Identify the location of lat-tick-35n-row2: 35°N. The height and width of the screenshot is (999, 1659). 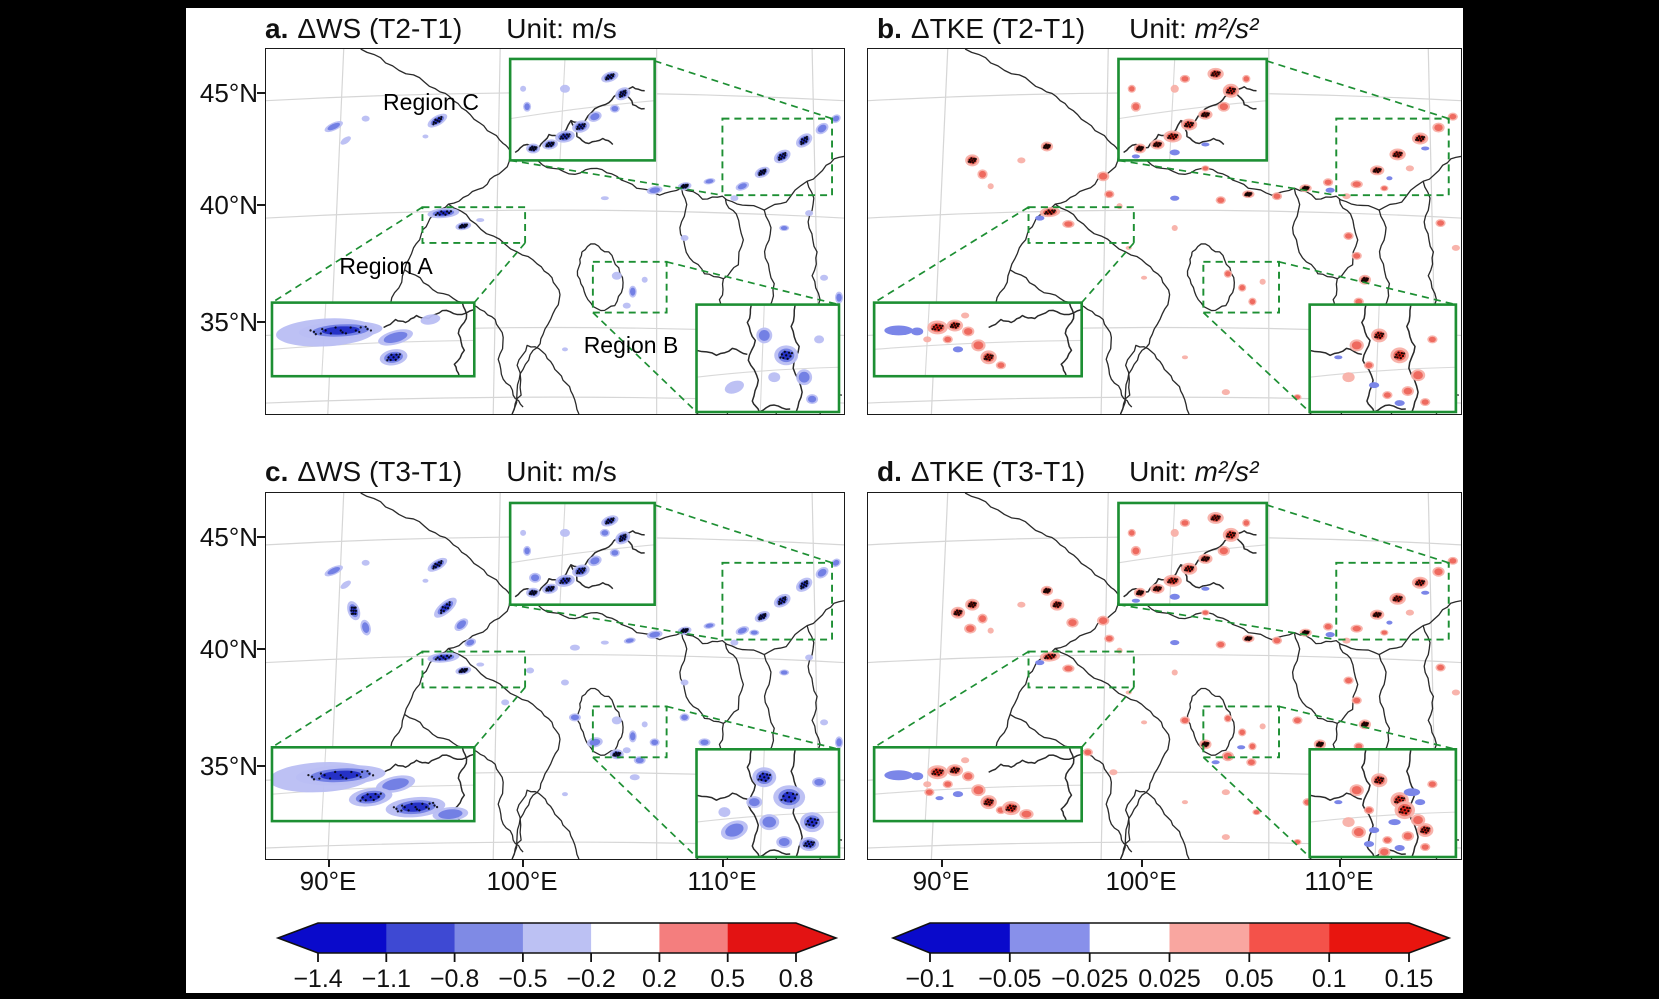
(228, 766).